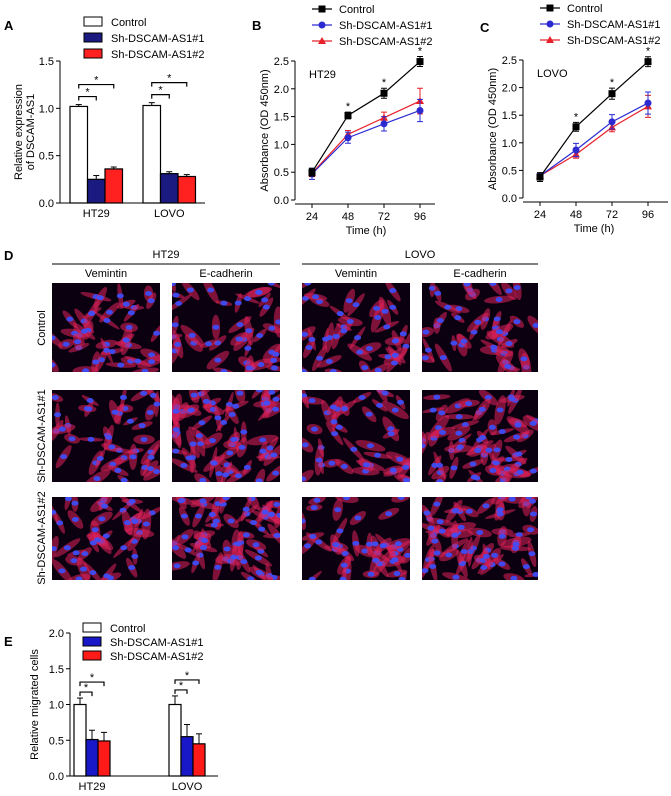  What do you see at coordinates (8, 641) in the screenshot?
I see `panel-label: E` at bounding box center [8, 641].